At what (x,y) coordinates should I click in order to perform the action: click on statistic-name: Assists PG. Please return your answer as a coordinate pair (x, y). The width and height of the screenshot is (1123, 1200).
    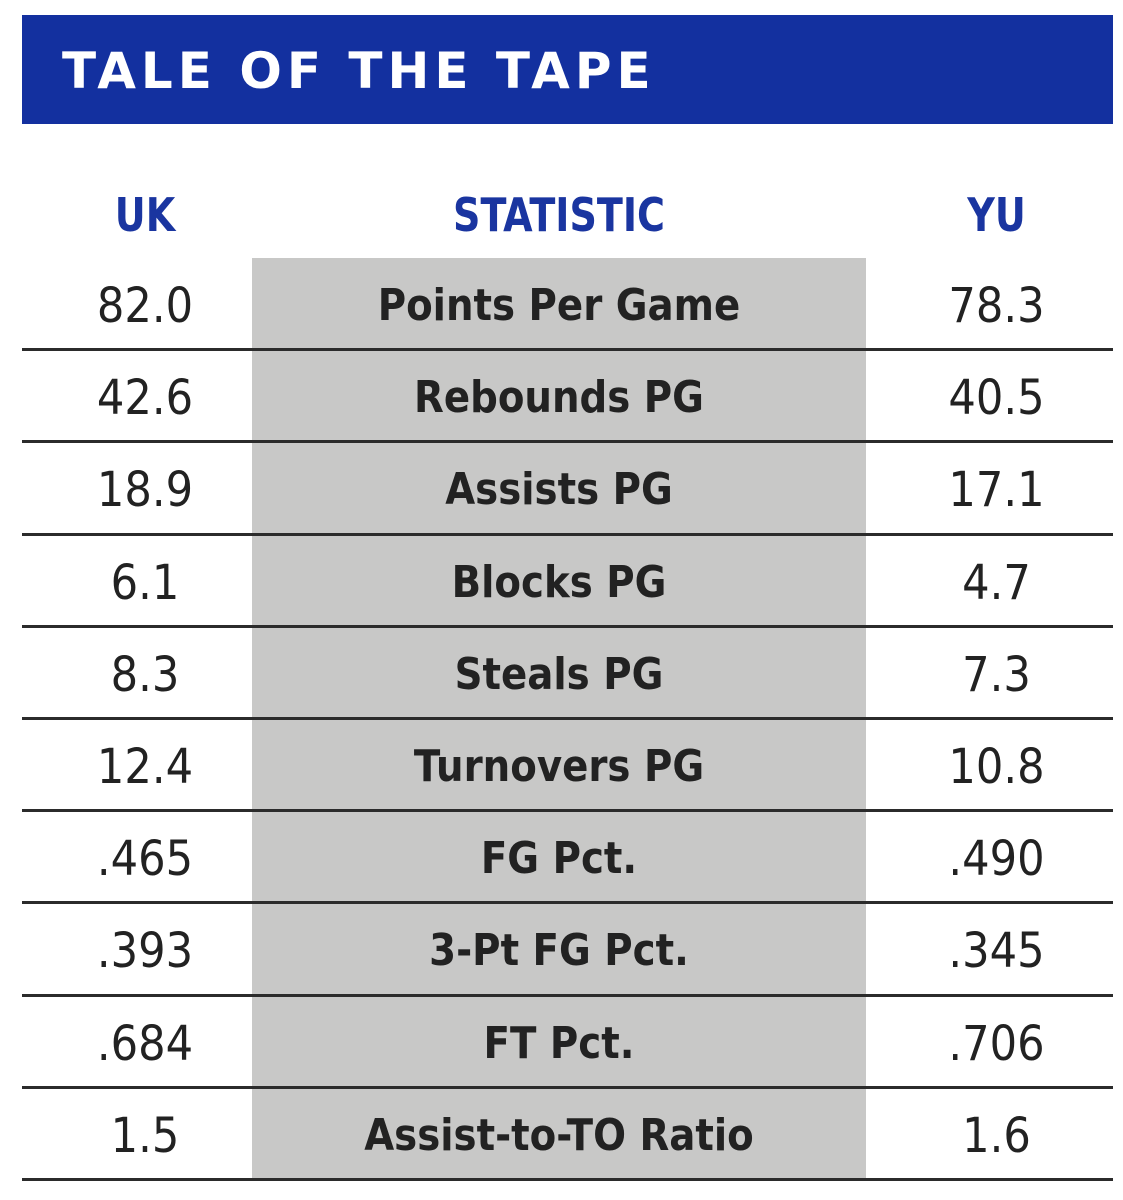
    Looking at the image, I should click on (559, 490).